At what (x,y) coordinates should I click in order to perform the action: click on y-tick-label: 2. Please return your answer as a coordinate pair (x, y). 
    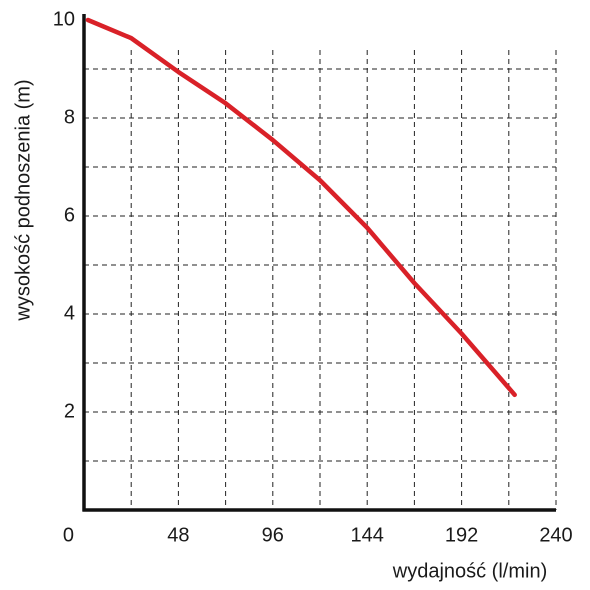
    Looking at the image, I should click on (69, 411).